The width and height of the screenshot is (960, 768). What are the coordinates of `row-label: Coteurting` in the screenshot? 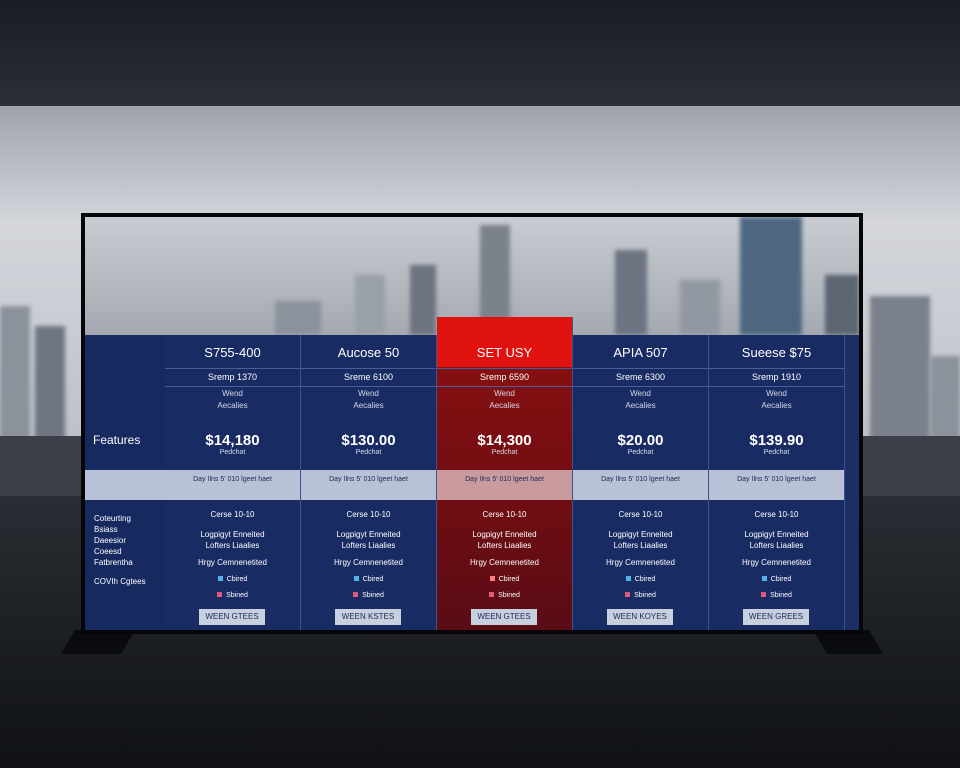 It's located at (112, 518).